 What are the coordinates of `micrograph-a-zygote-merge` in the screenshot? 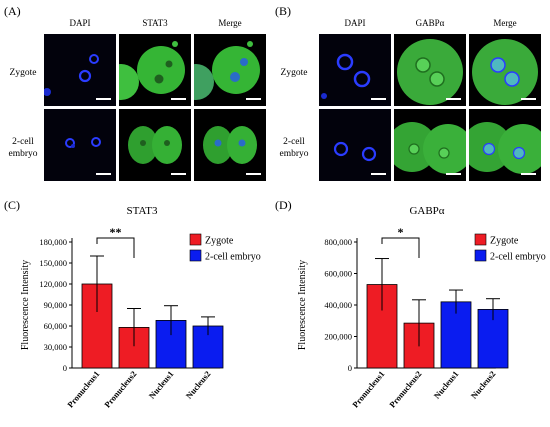 It's located at (230, 70).